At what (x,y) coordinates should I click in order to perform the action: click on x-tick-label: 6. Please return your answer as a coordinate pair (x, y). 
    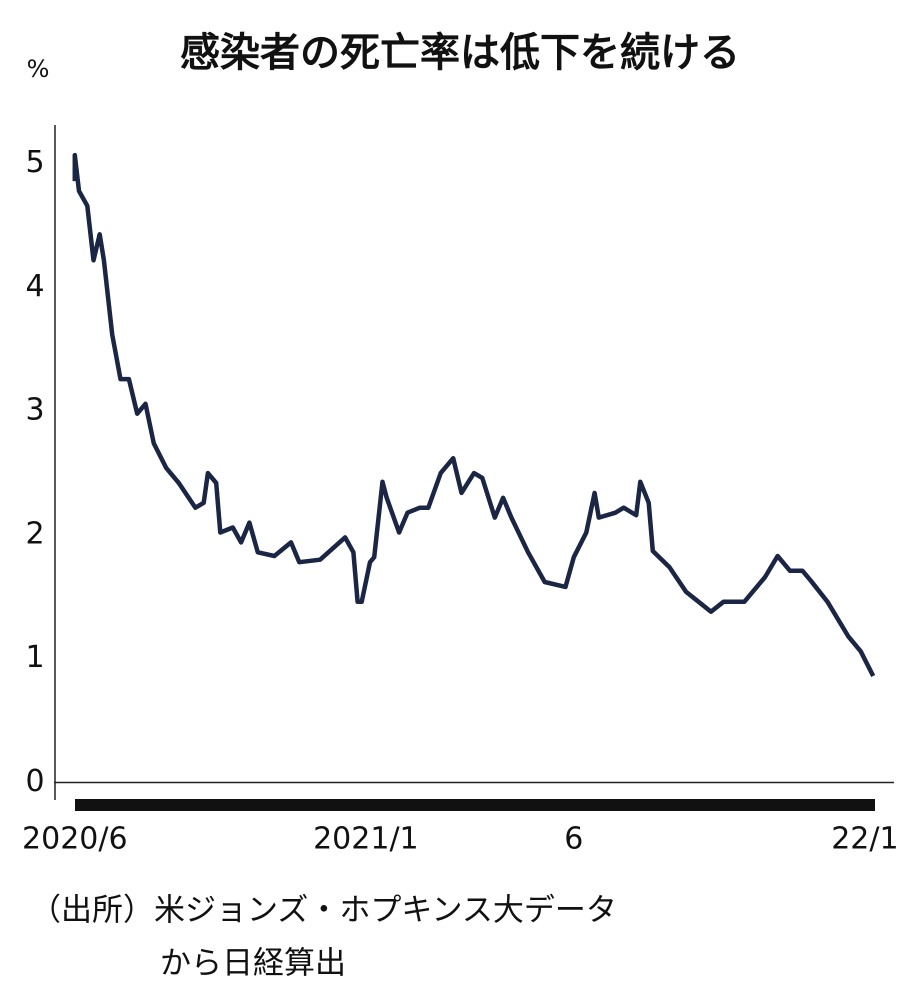
    Looking at the image, I should click on (573, 839).